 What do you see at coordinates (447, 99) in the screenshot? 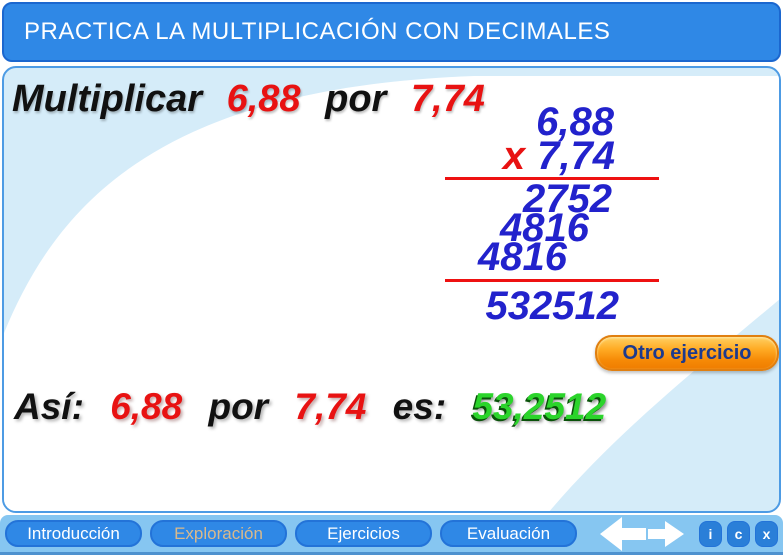
I see `problem-operand2: 7,74` at bounding box center [447, 99].